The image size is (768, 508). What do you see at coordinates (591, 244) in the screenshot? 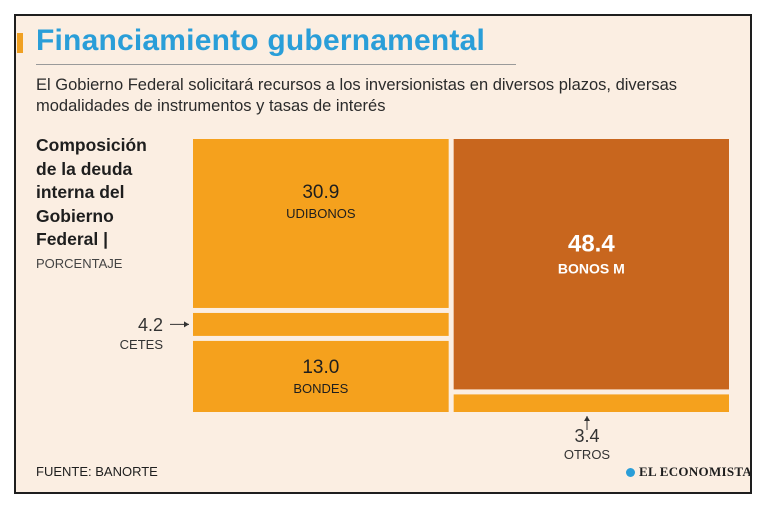
I see `value-label-bonos-m: 48.4` at bounding box center [591, 244].